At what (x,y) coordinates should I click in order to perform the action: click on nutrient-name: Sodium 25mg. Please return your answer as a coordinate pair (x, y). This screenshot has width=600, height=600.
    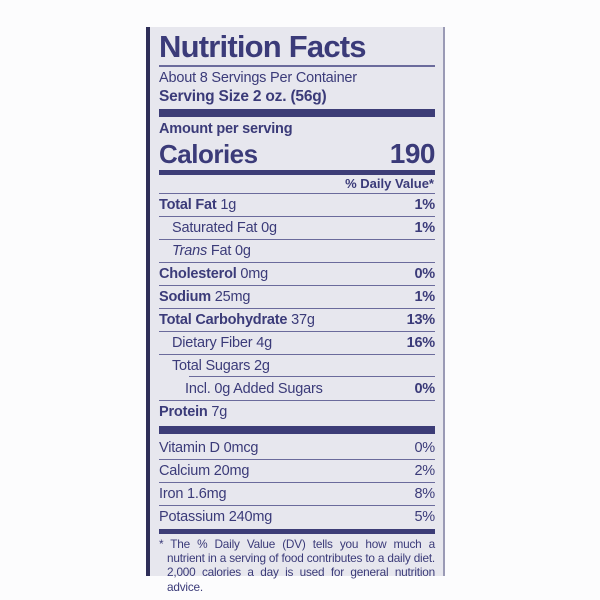
    Looking at the image, I should click on (205, 297).